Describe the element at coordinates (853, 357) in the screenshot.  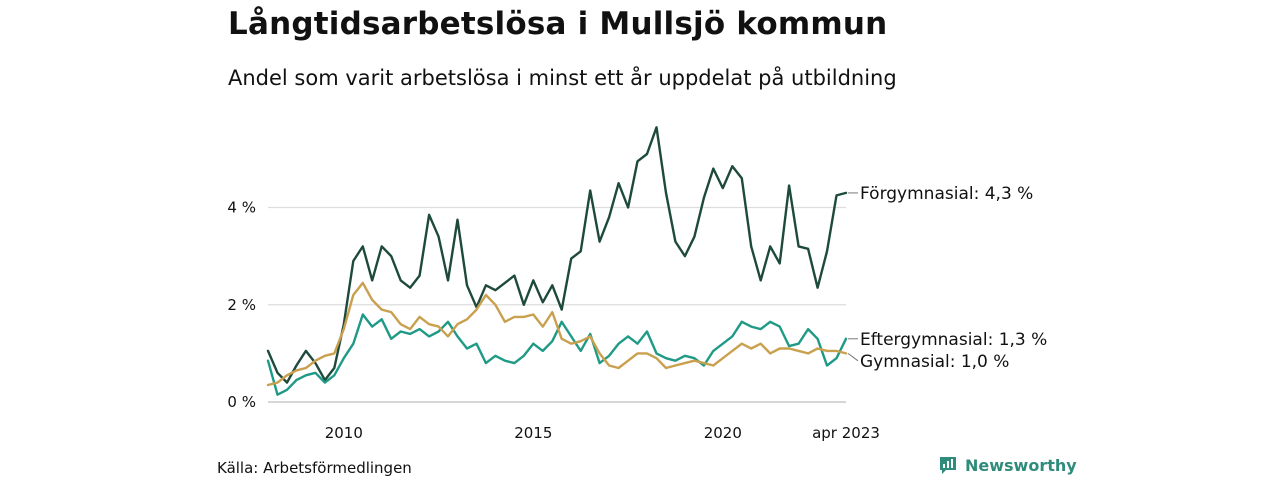
I see `end-label-connector` at that location.